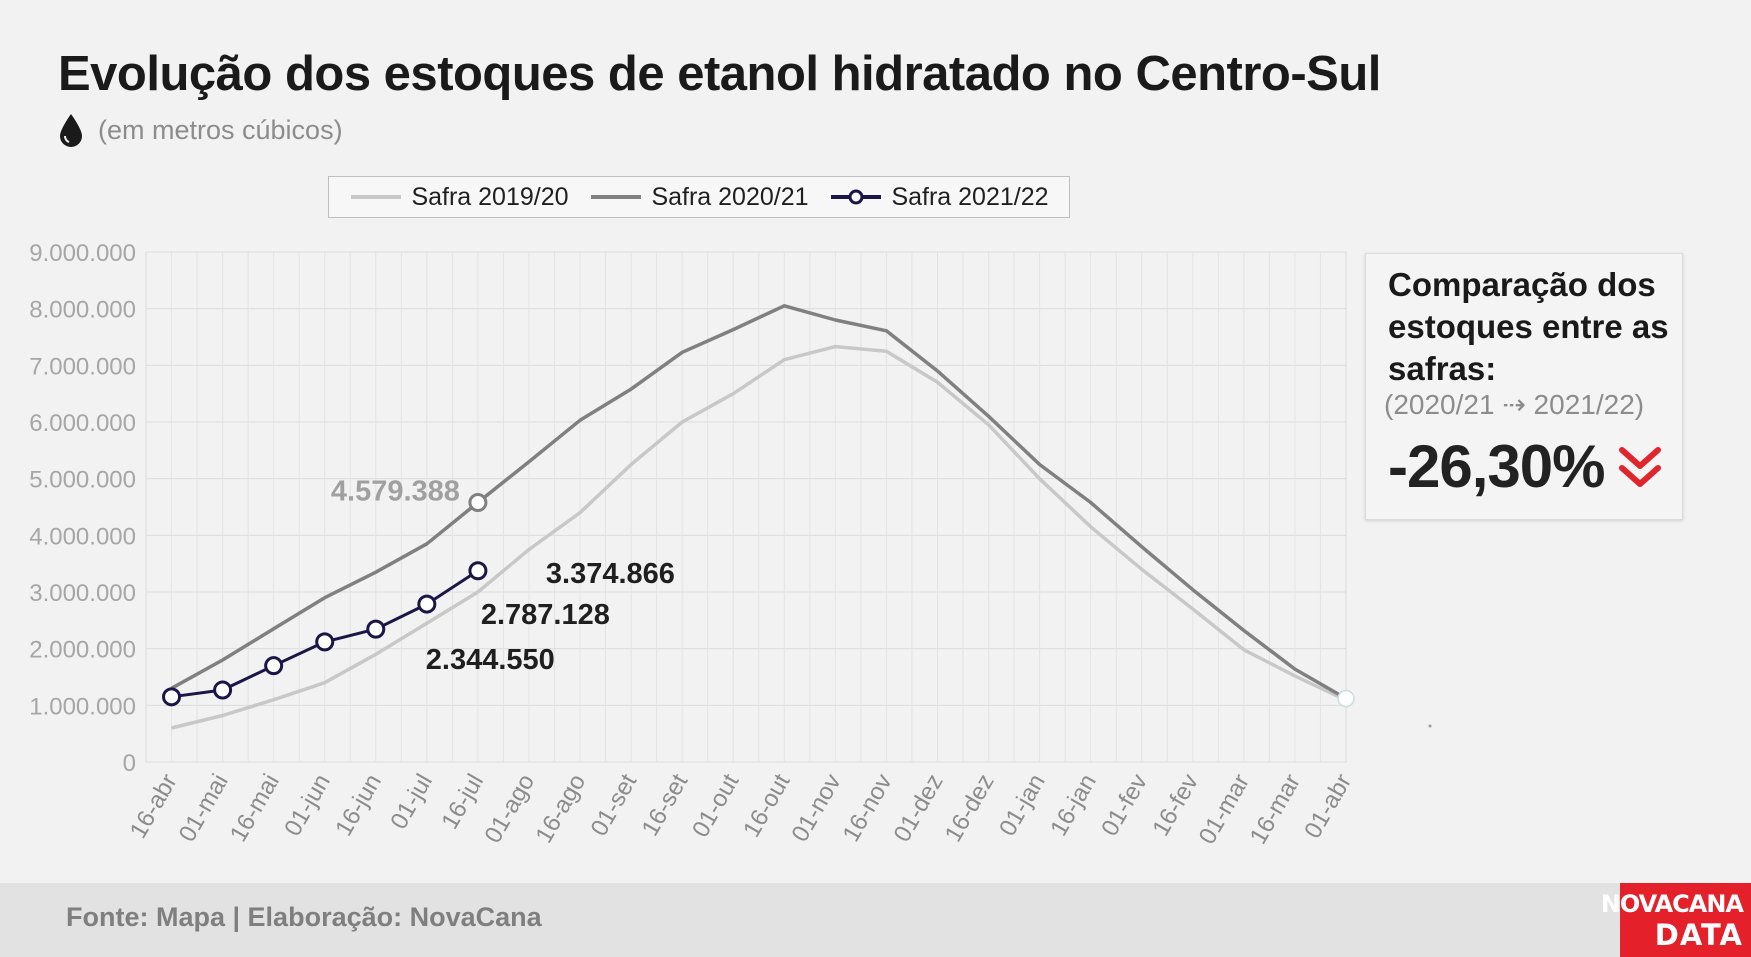 This screenshot has width=1751, height=957. I want to click on data-label: 2.787.128, so click(545, 615).